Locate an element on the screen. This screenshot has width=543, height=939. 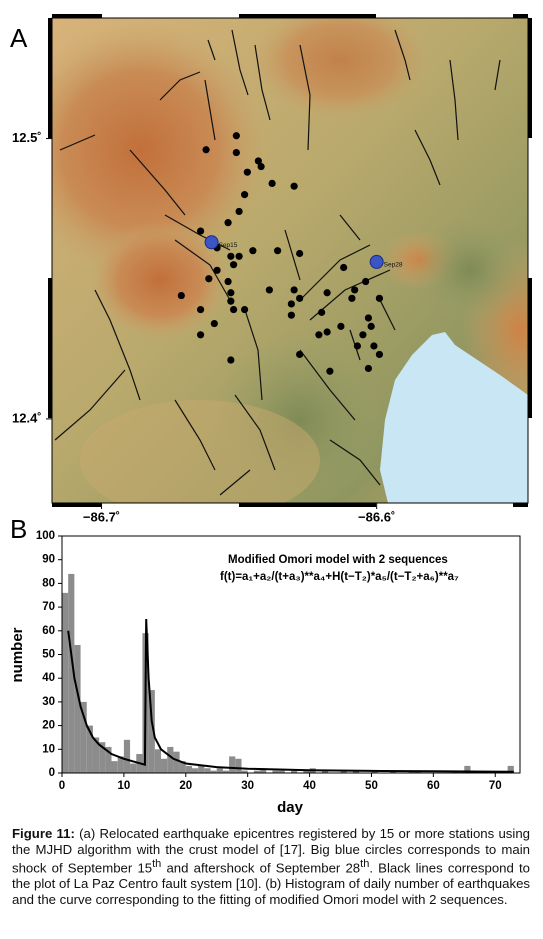
y-tick-label: 40 is located at coordinates (48, 678).